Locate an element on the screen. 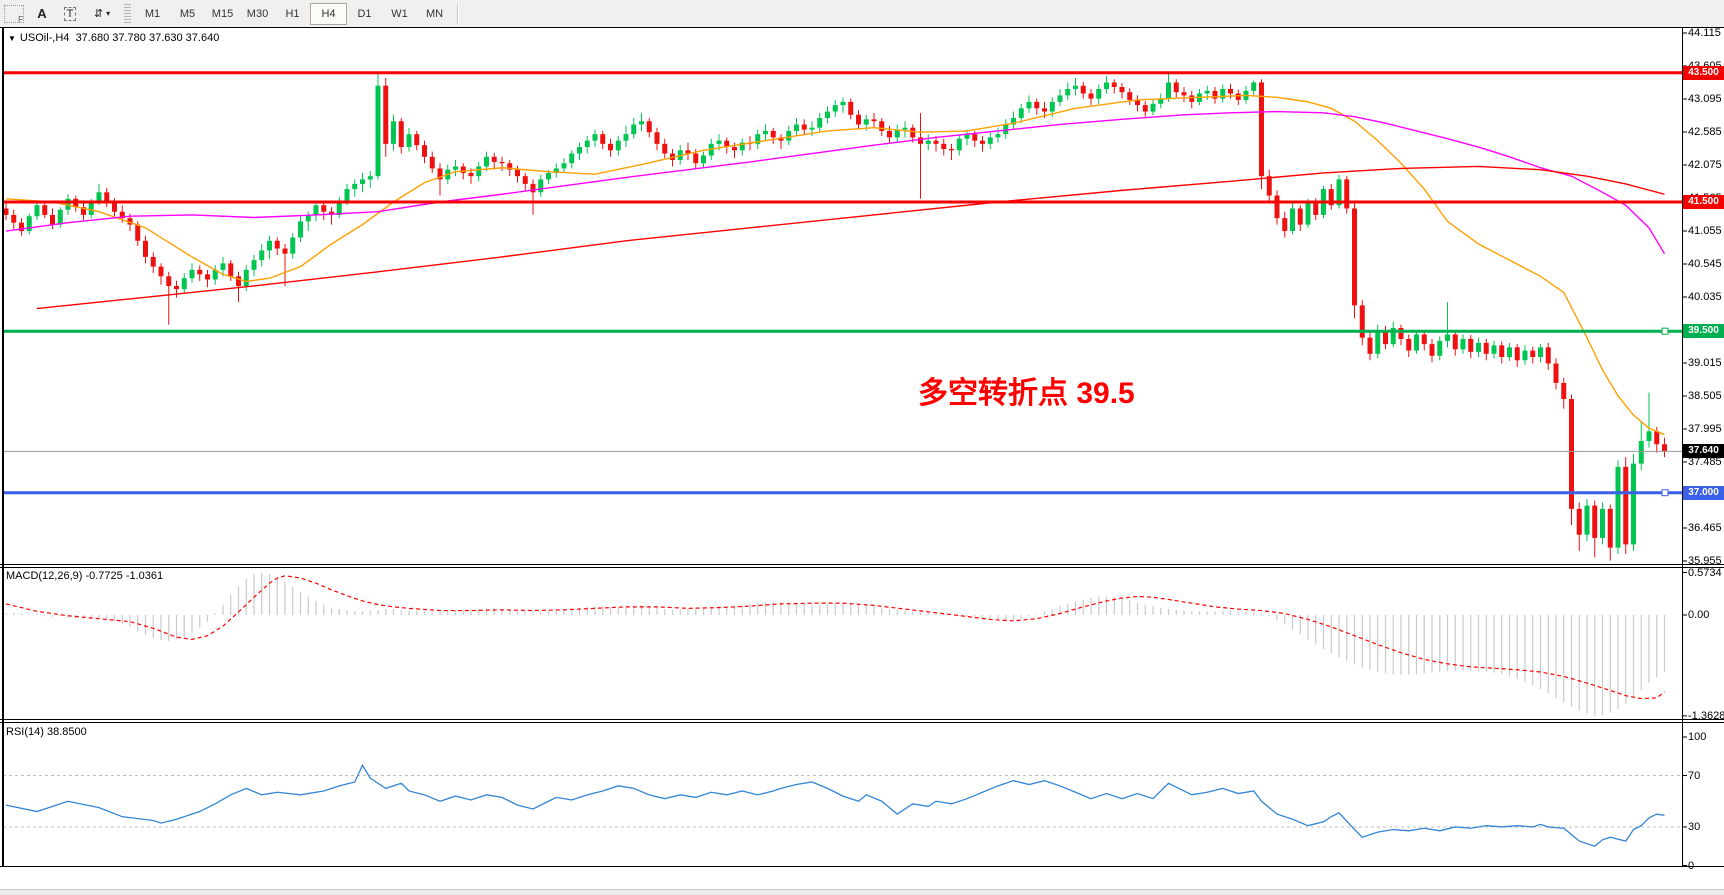  macd-signal-line is located at coordinates (835, 637).